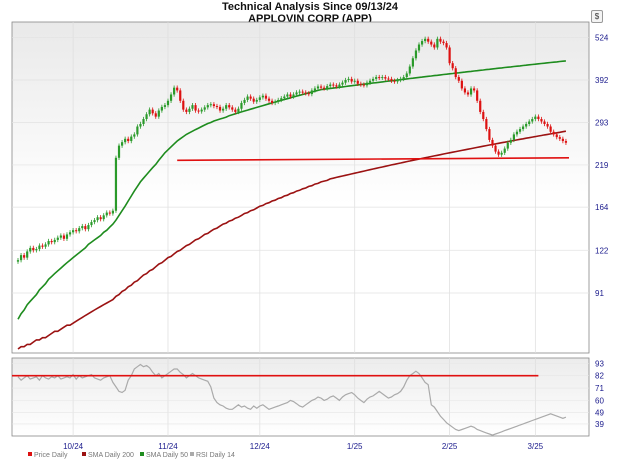 The height and width of the screenshot is (459, 620). What do you see at coordinates (602, 122) in the screenshot?
I see `y-tick-label: 293` at bounding box center [602, 122].